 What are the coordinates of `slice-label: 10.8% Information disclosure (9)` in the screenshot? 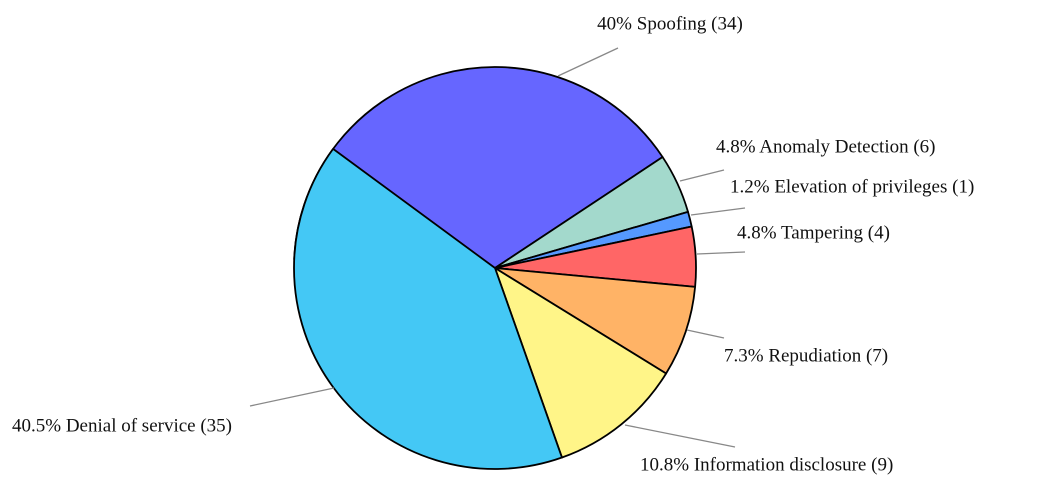 It's located at (766, 464).